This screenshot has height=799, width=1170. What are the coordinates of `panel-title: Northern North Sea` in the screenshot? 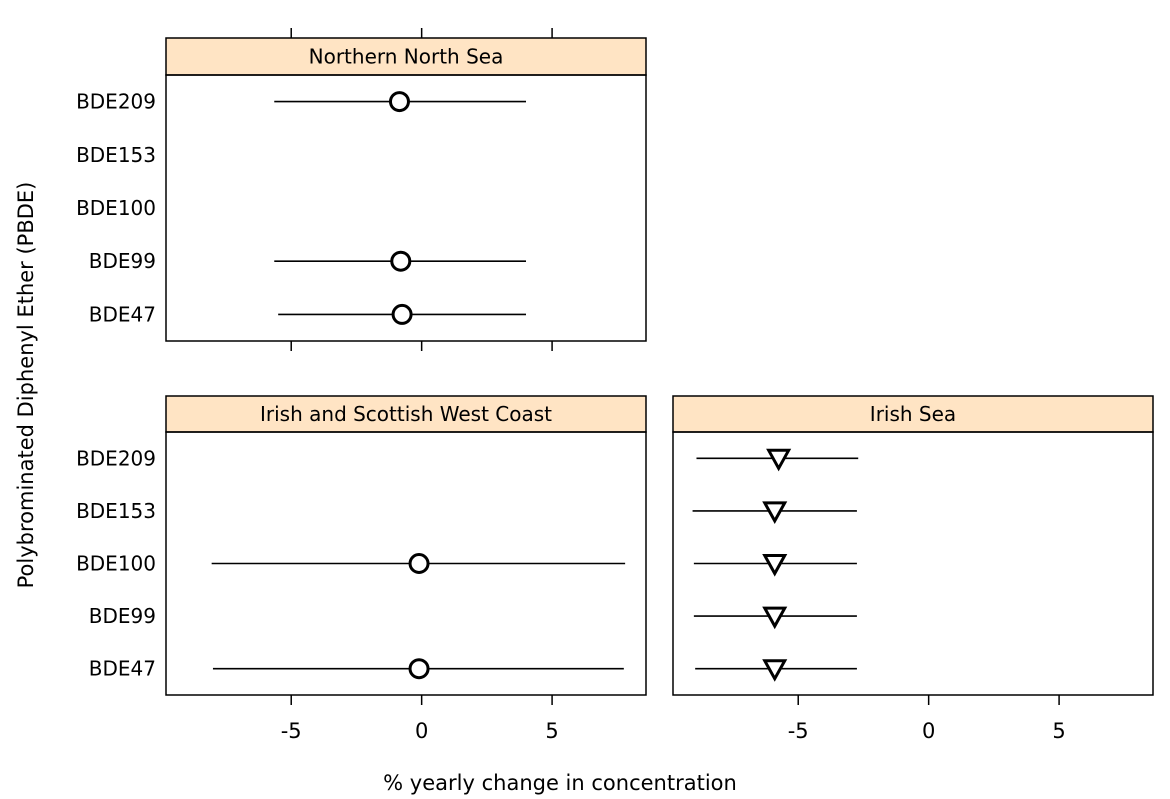 It's located at (406, 57).